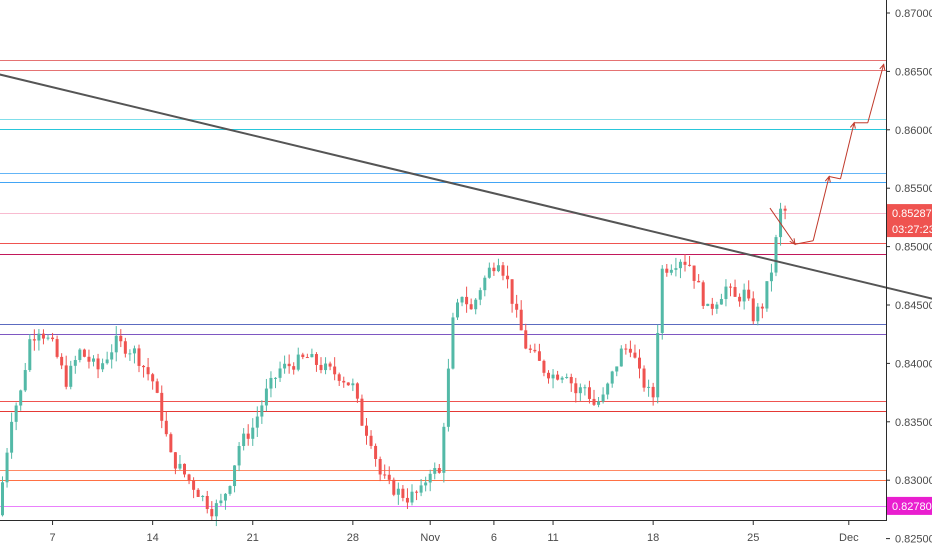 Image resolution: width=932 pixels, height=550 pixels. Describe the element at coordinates (913, 364) in the screenshot. I see `price-tick-label: 0.84000` at that location.